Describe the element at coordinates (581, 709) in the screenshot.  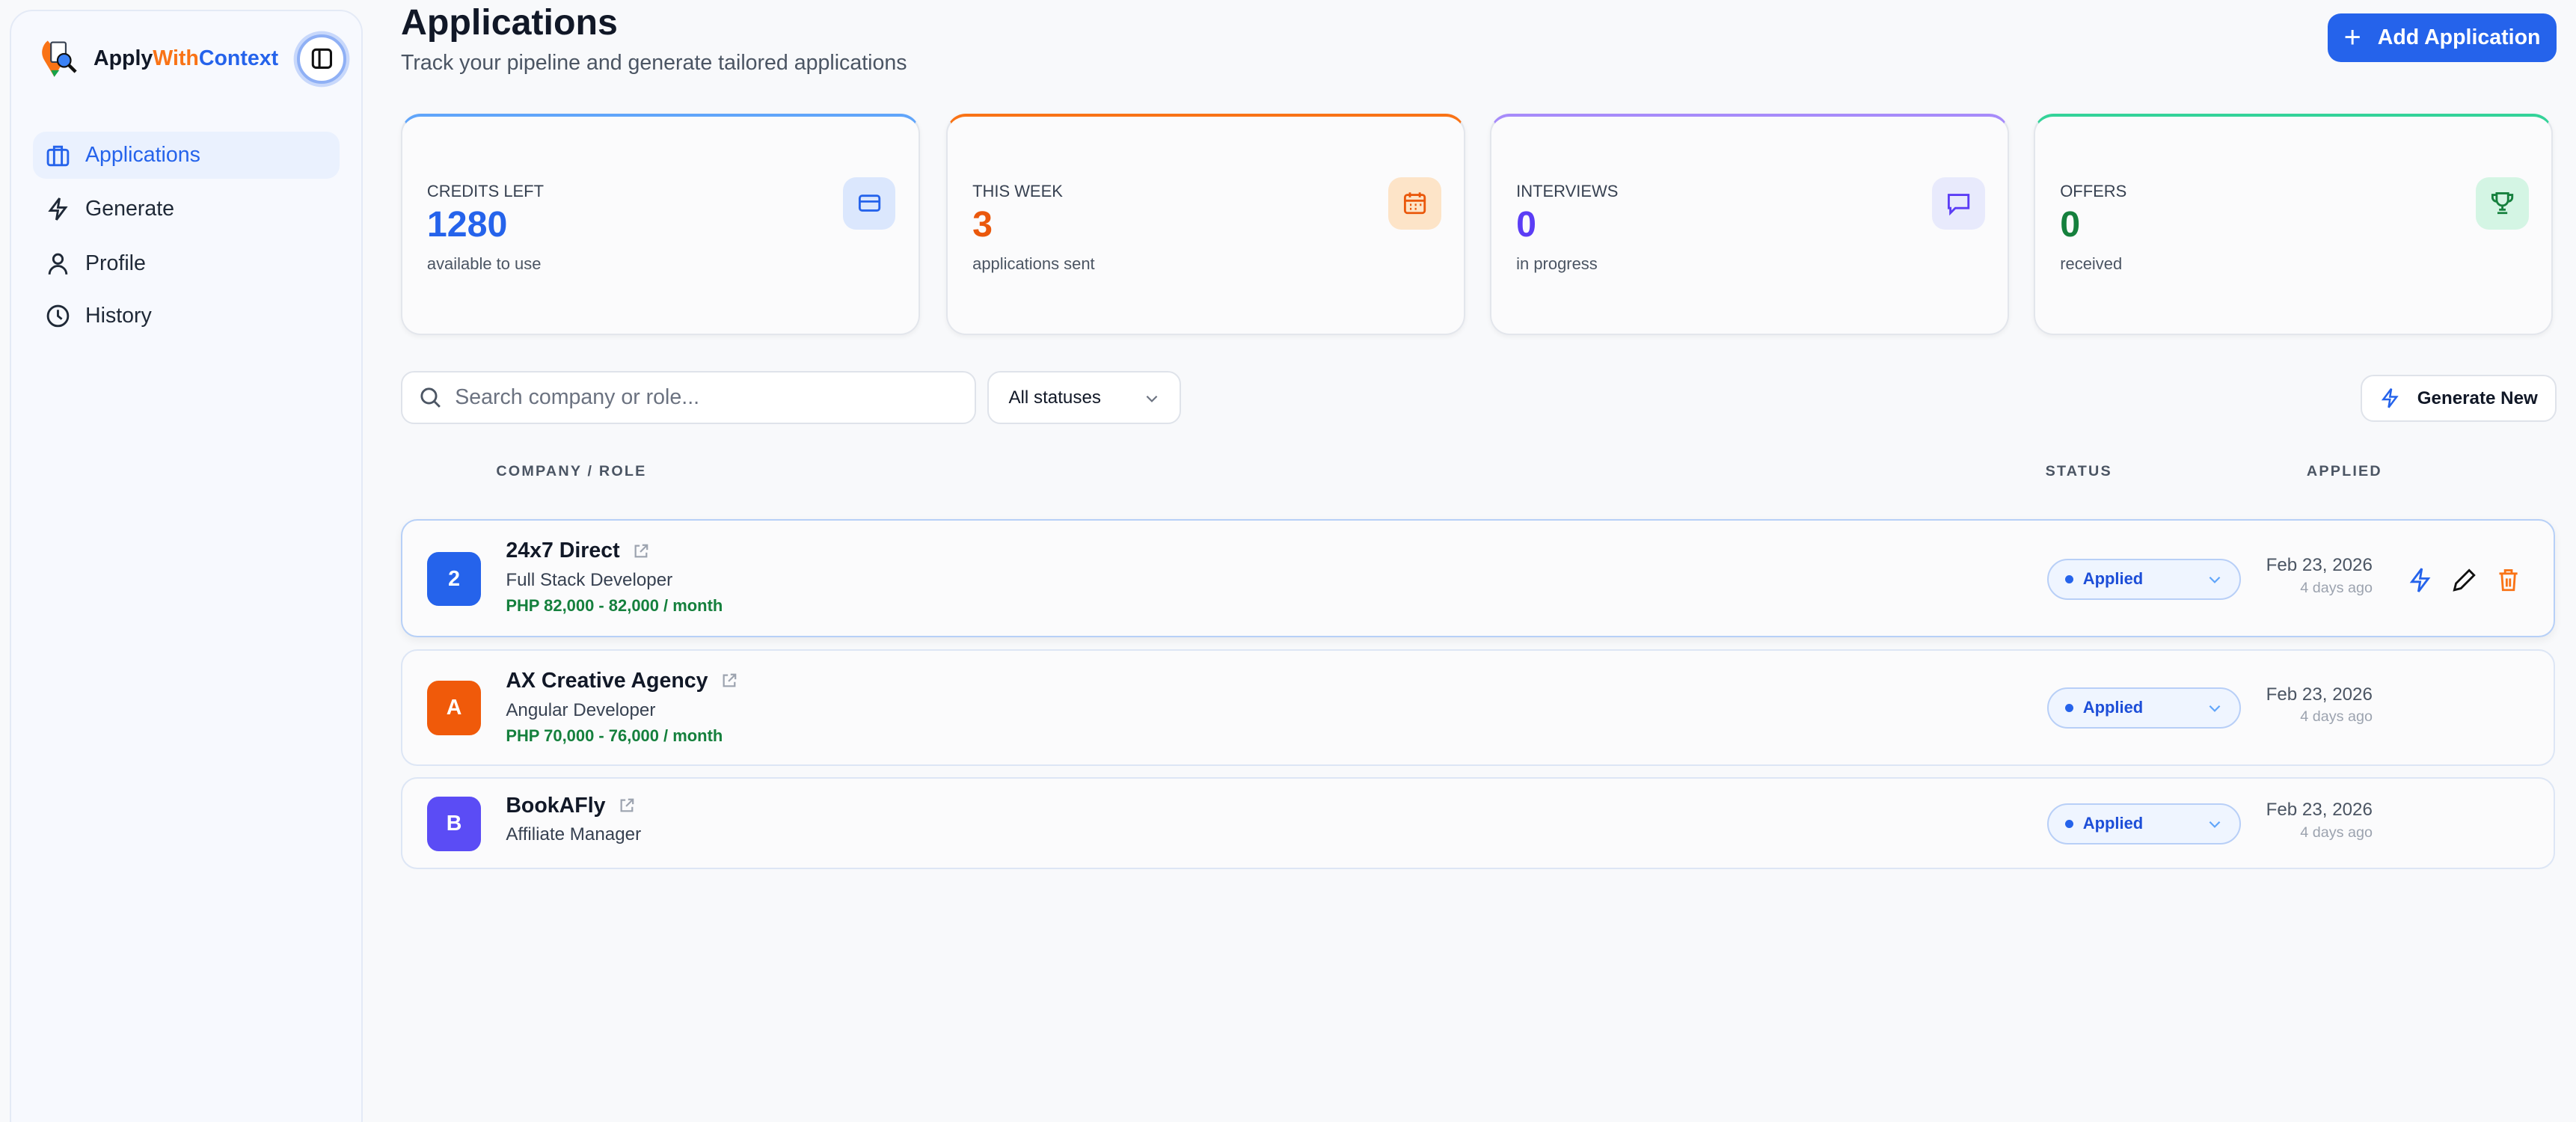
I see `role: Angular Developer` at that location.